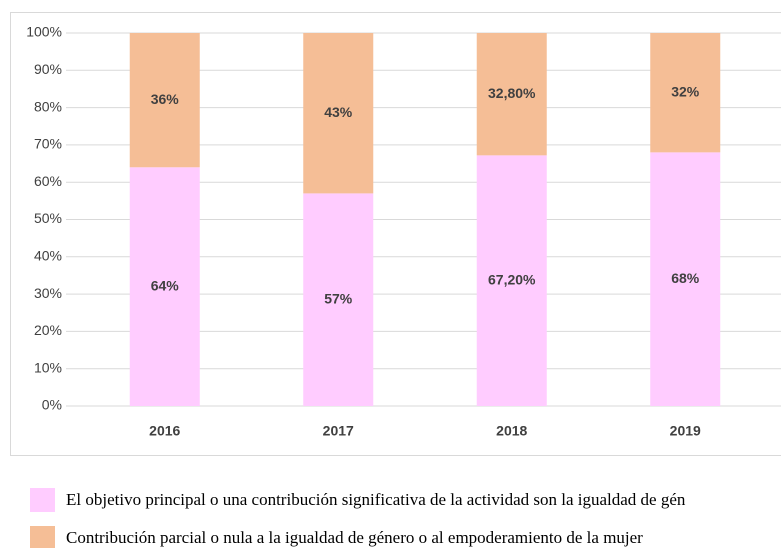 This screenshot has height=548, width=781. Describe the element at coordinates (48, 181) in the screenshot. I see `y-tick-label: 60%` at that location.